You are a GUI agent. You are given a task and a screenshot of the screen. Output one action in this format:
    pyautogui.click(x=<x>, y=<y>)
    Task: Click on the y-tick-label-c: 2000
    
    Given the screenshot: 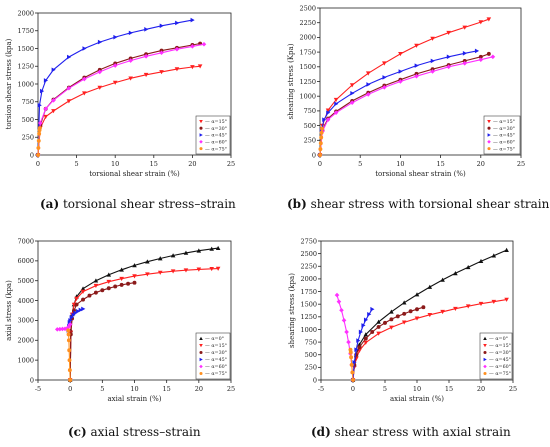 What is the action you would take?
    pyautogui.click(x=25, y=341)
    